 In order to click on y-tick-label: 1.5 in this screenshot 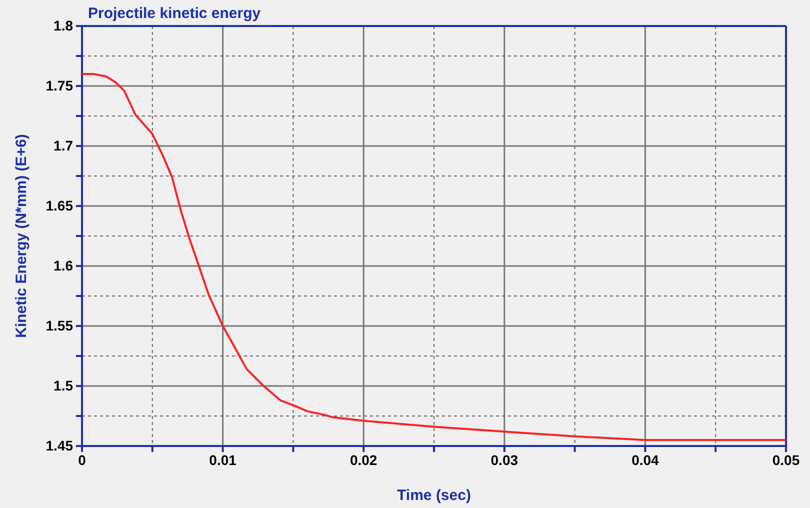, I will do `click(64, 385)`.